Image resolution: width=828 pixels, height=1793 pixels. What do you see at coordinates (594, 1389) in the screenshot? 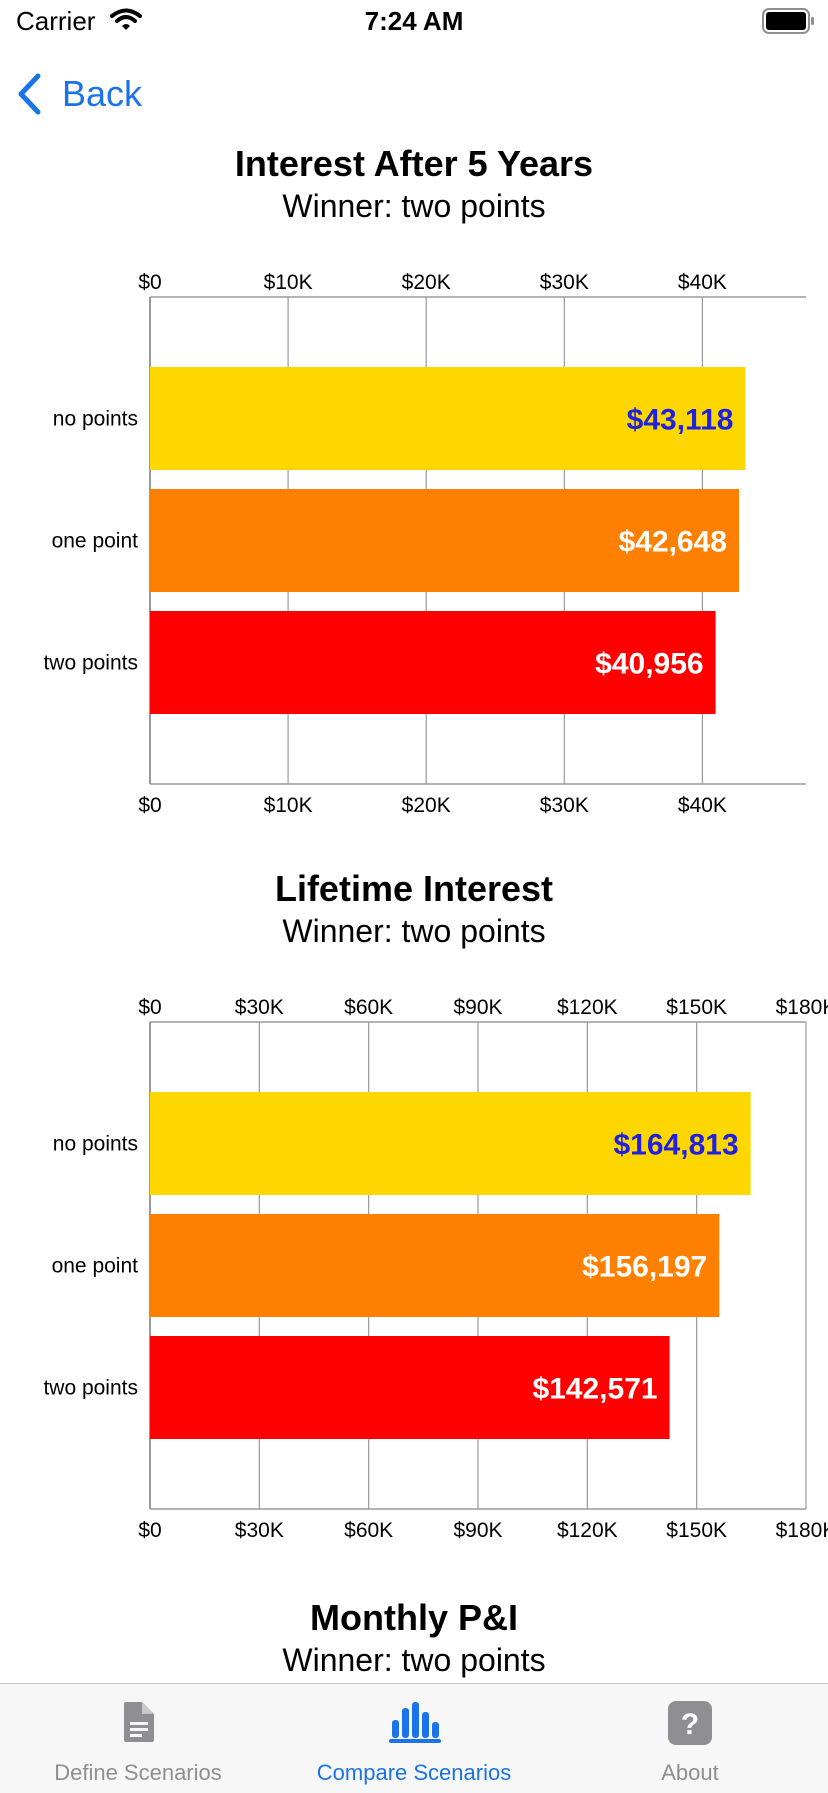
I see `value-label: $142,571` at bounding box center [594, 1389].